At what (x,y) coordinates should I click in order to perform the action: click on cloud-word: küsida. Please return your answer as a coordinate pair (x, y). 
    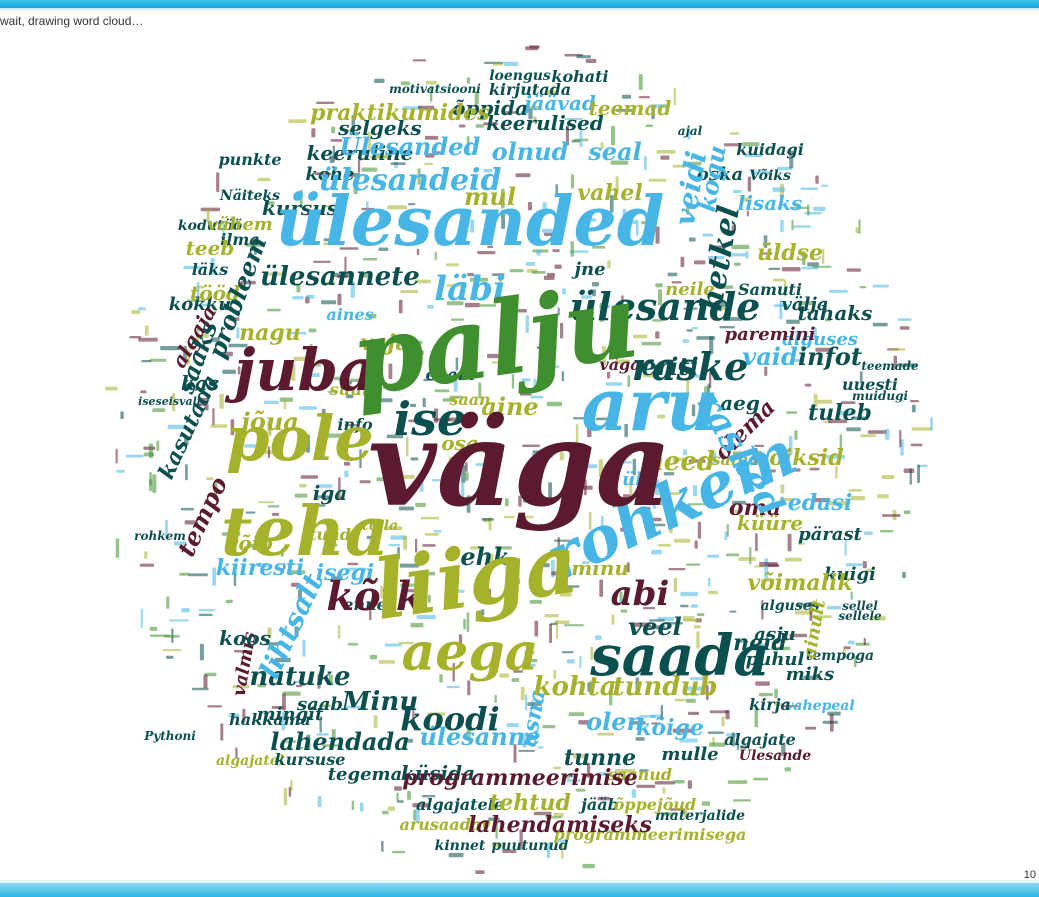
    Looking at the image, I should click on (438, 773).